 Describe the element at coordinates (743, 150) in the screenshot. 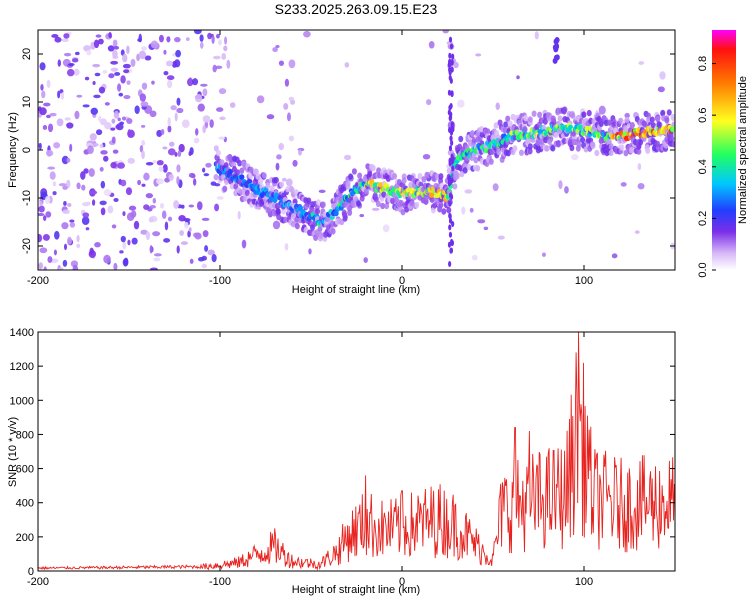

I see `colorbar-label: Normalized spectral amplitude` at that location.